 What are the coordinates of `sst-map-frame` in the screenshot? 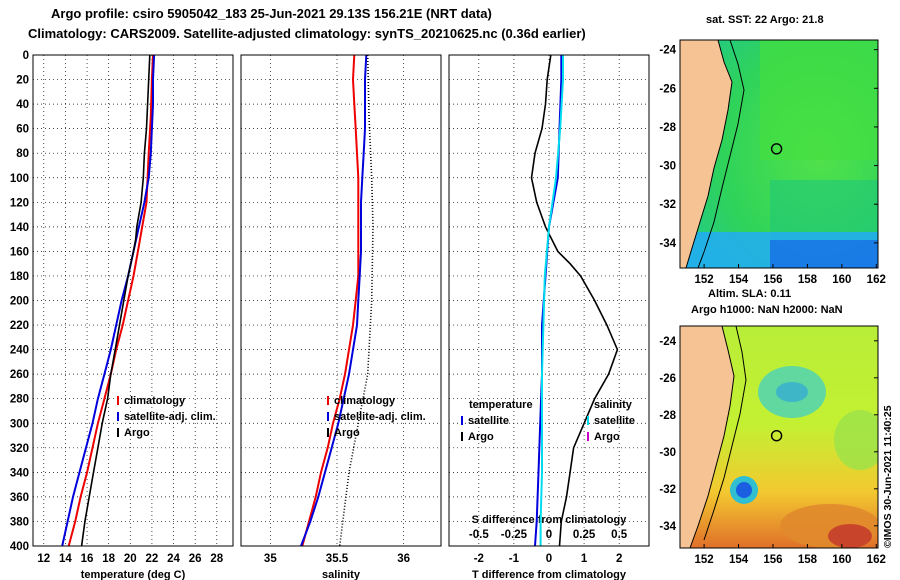 It's located at (779, 154).